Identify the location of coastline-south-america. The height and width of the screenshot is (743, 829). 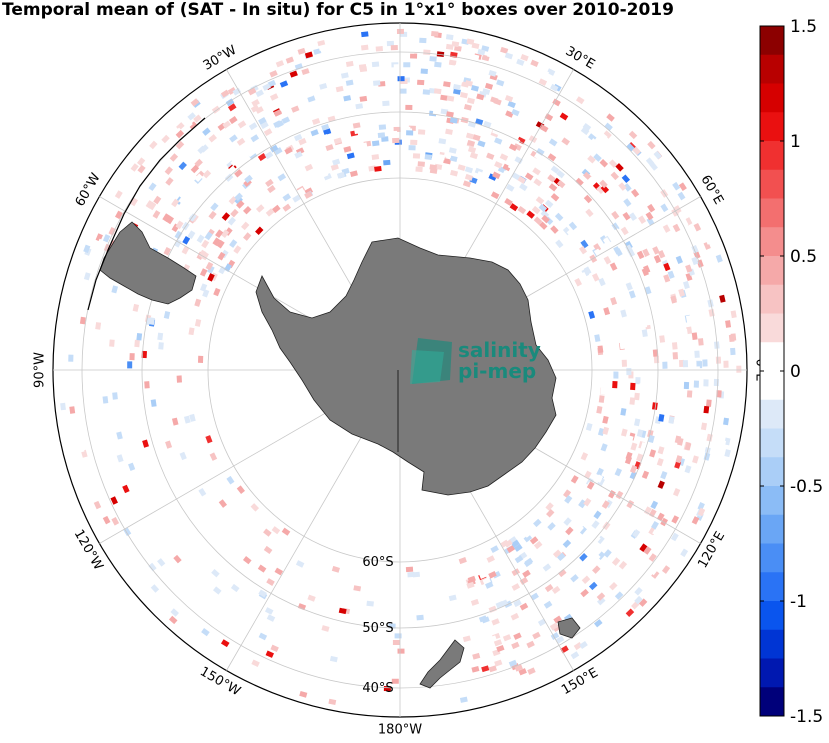
(146, 214).